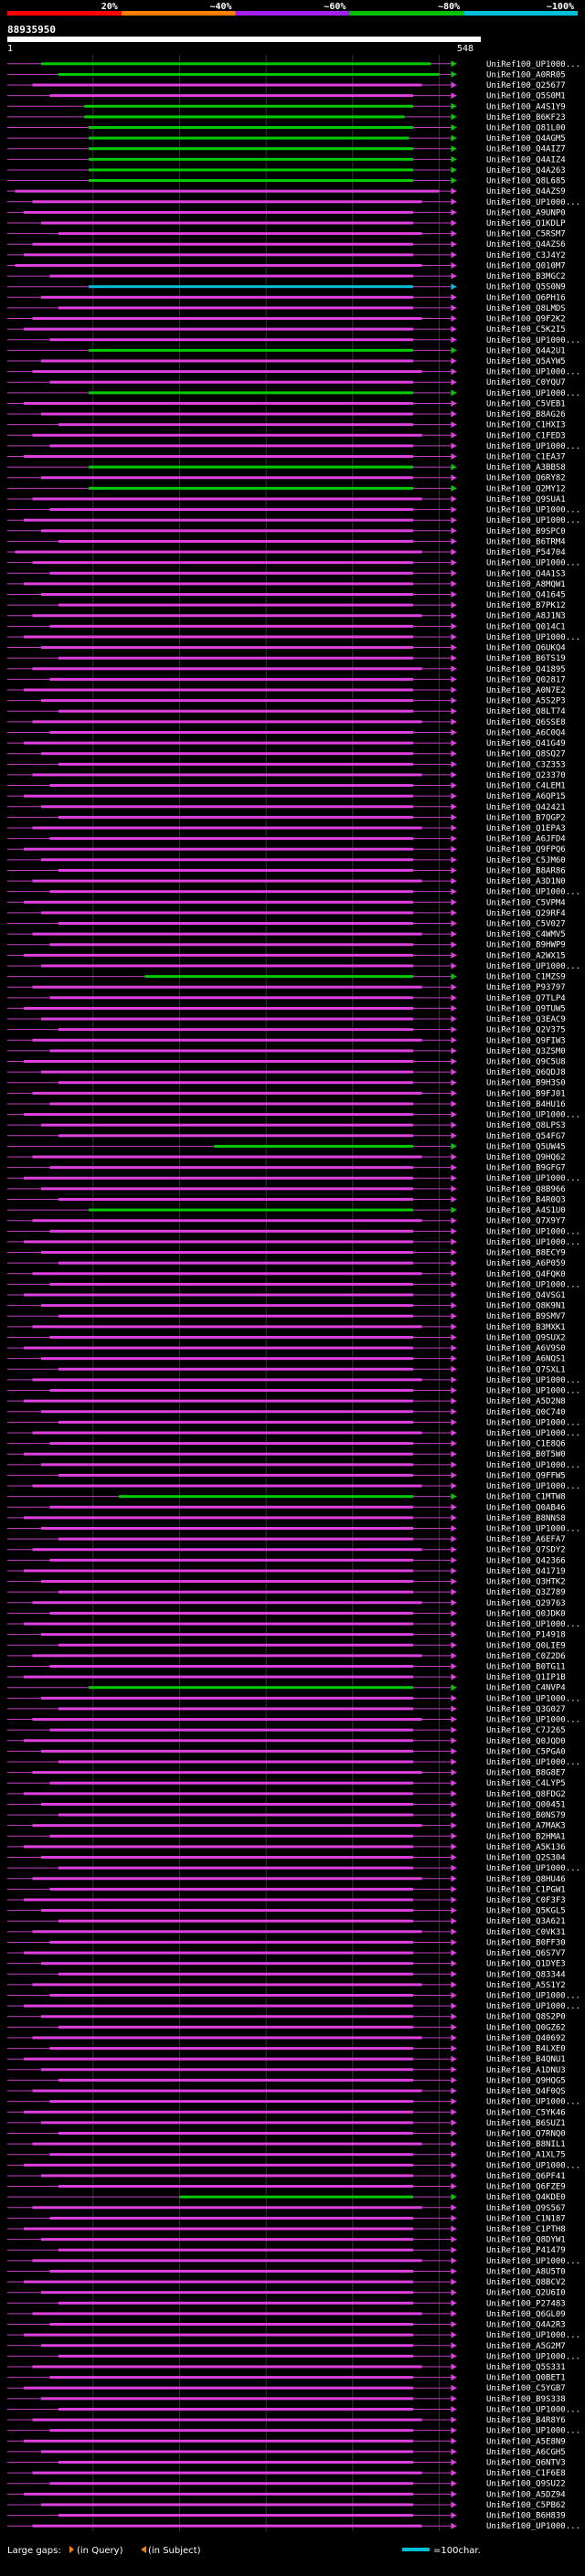 The height and width of the screenshot is (2576, 585). Describe the element at coordinates (286, 669) in the screenshot. I see `hit-row: UniRef100_Q41895` at that location.